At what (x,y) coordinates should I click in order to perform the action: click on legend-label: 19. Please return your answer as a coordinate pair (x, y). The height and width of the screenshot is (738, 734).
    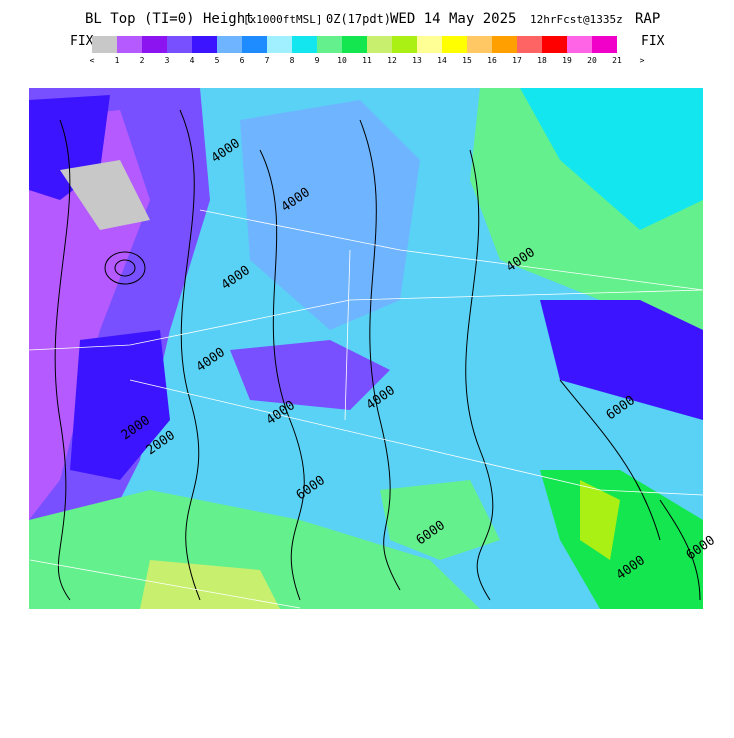
    Looking at the image, I should click on (567, 60).